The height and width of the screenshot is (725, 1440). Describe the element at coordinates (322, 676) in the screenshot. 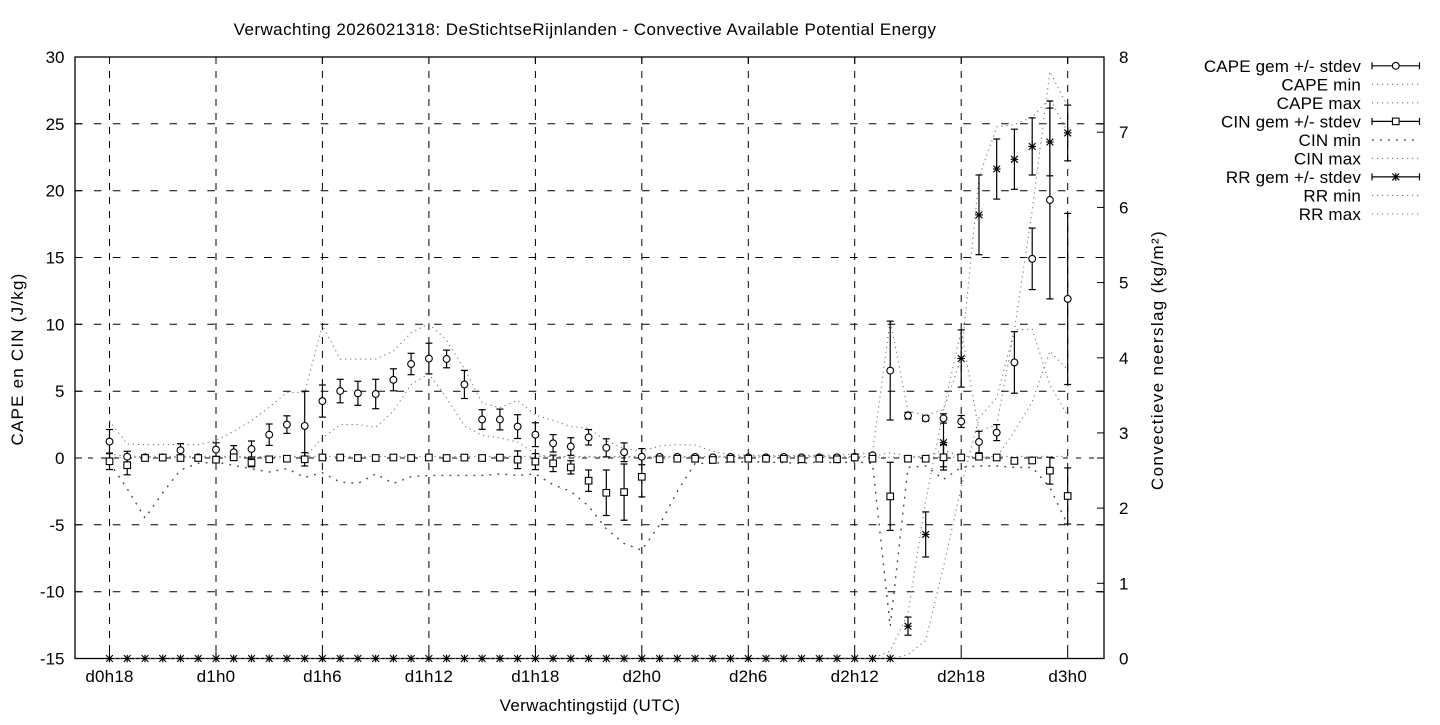

I see `svg-text: d1h6` at that location.